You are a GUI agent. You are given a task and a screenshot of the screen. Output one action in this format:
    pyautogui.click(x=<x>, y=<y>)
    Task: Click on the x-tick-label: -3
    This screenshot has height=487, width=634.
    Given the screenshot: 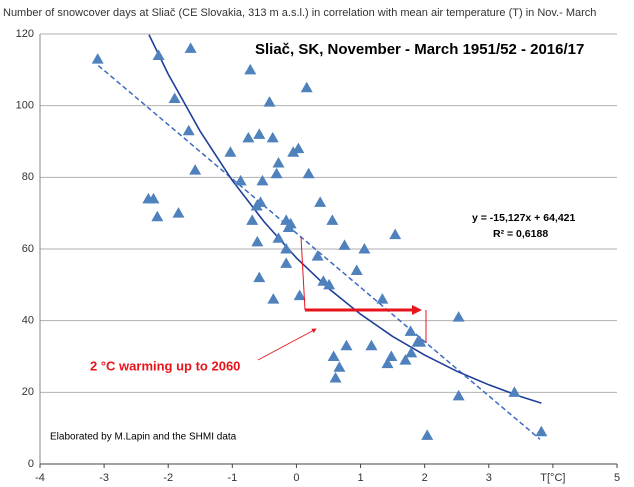 What is the action you would take?
    pyautogui.click(x=104, y=478)
    